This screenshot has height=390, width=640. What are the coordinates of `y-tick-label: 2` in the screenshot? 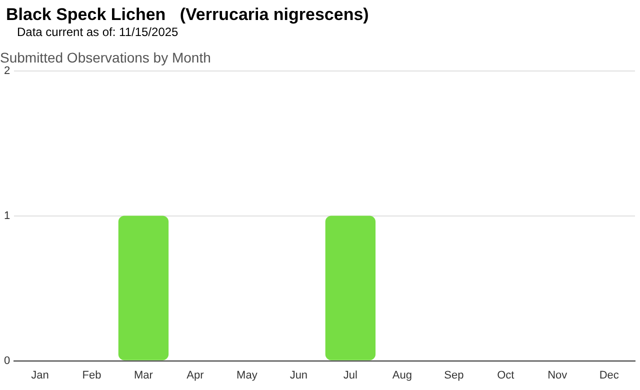 It's located at (7, 70).